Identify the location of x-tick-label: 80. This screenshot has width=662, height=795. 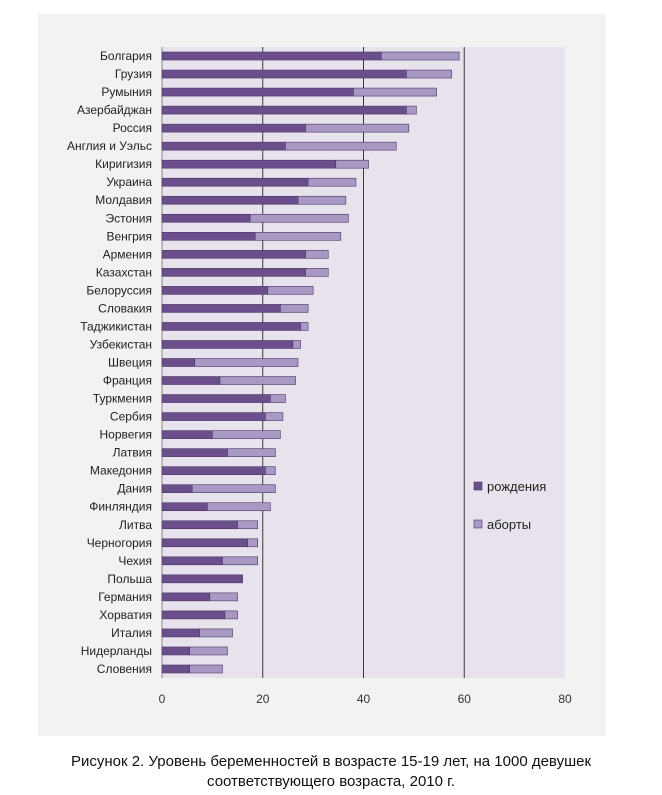
(565, 699).